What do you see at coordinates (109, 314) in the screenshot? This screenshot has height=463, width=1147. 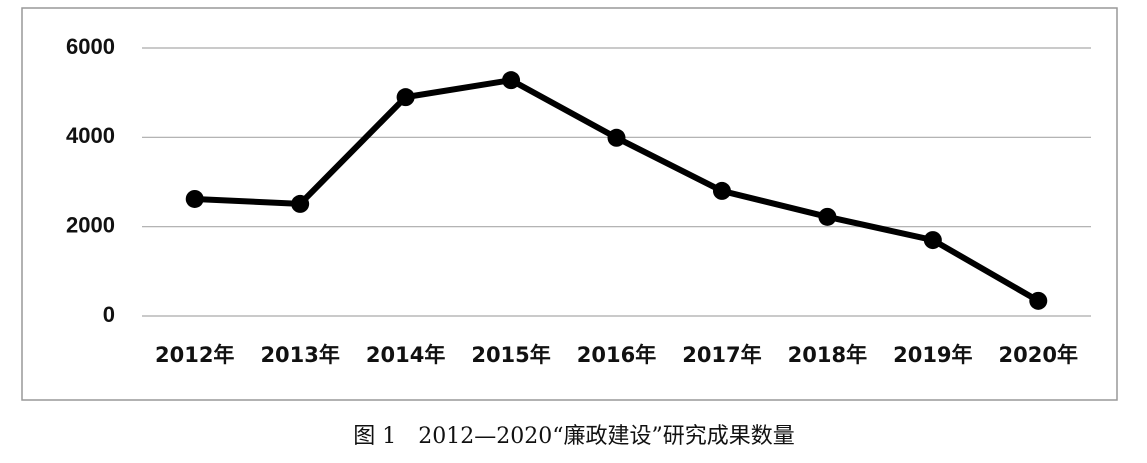 I see `y-tick-label: 0` at bounding box center [109, 314].